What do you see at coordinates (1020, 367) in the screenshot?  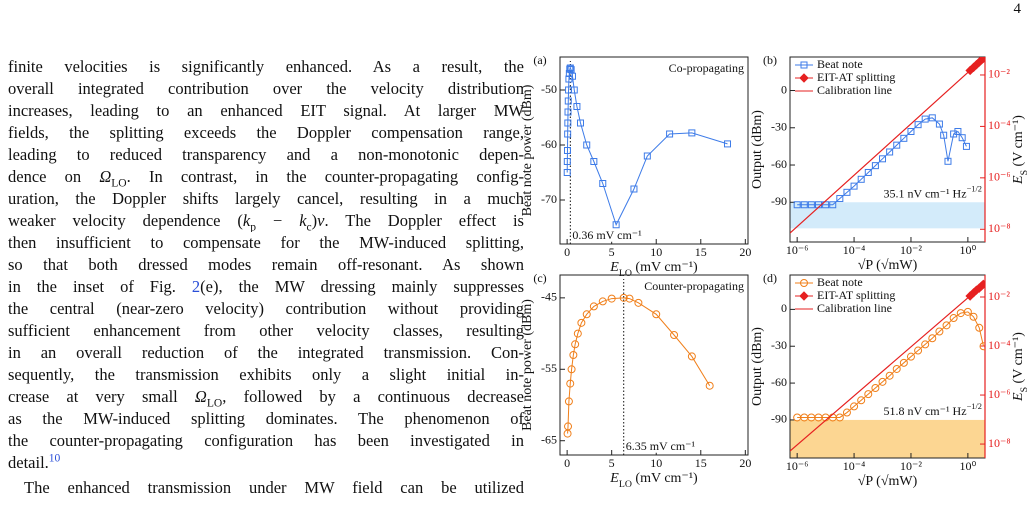 I see `y2-axis-label: ES (V cm⁻¹)` at bounding box center [1020, 367].